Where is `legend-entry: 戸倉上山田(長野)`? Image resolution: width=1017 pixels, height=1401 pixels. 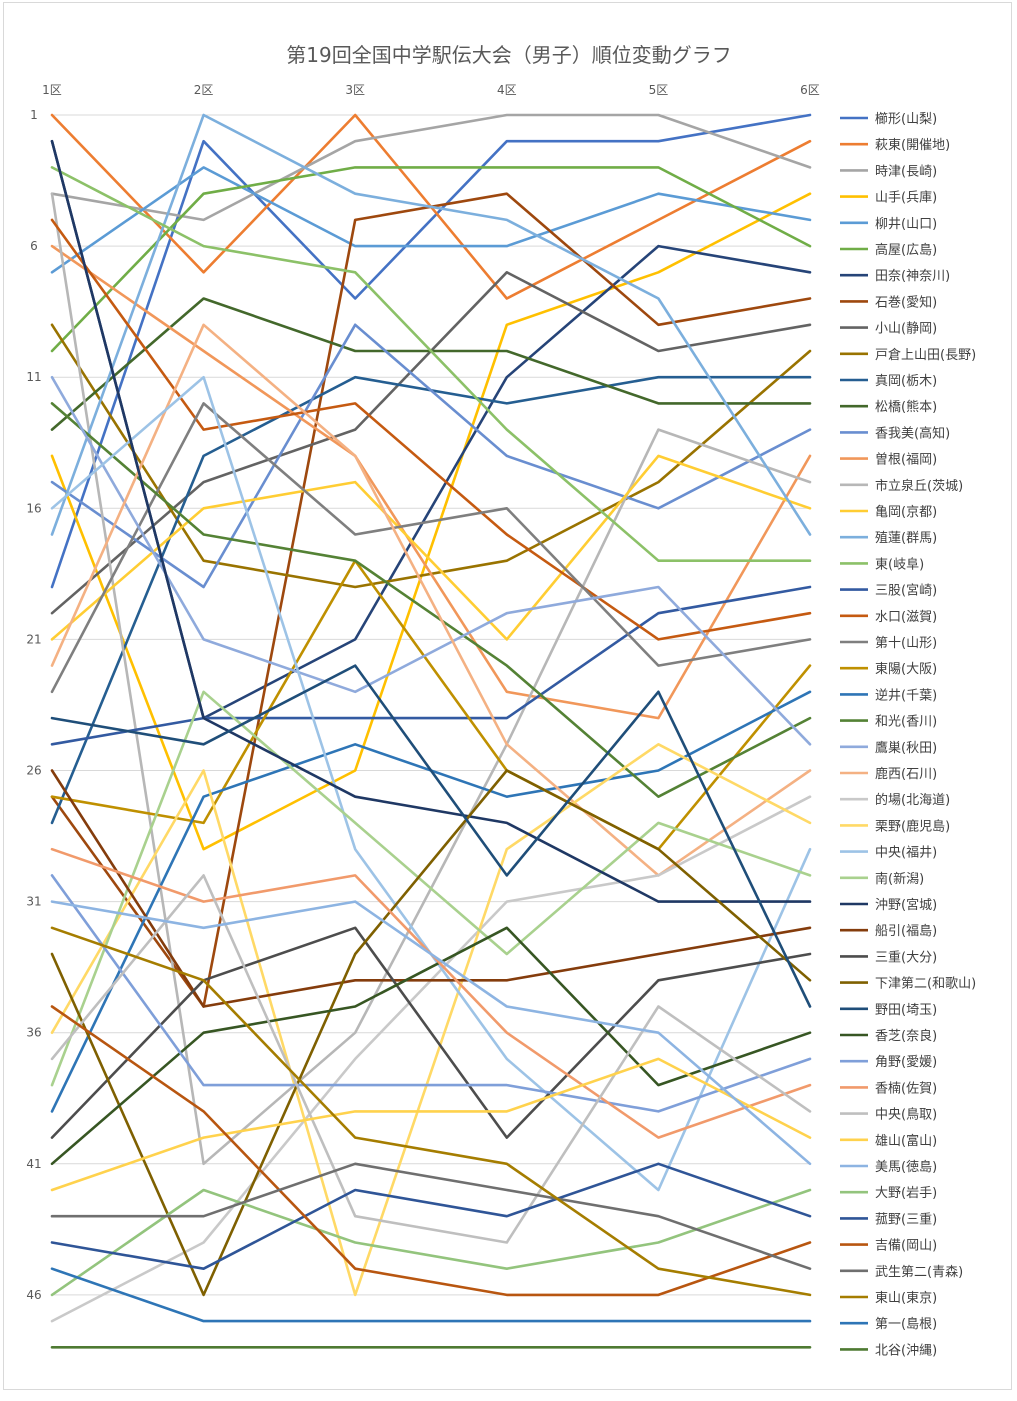
legend-entry: 戸倉上山田(長野) is located at coordinates (925, 355).